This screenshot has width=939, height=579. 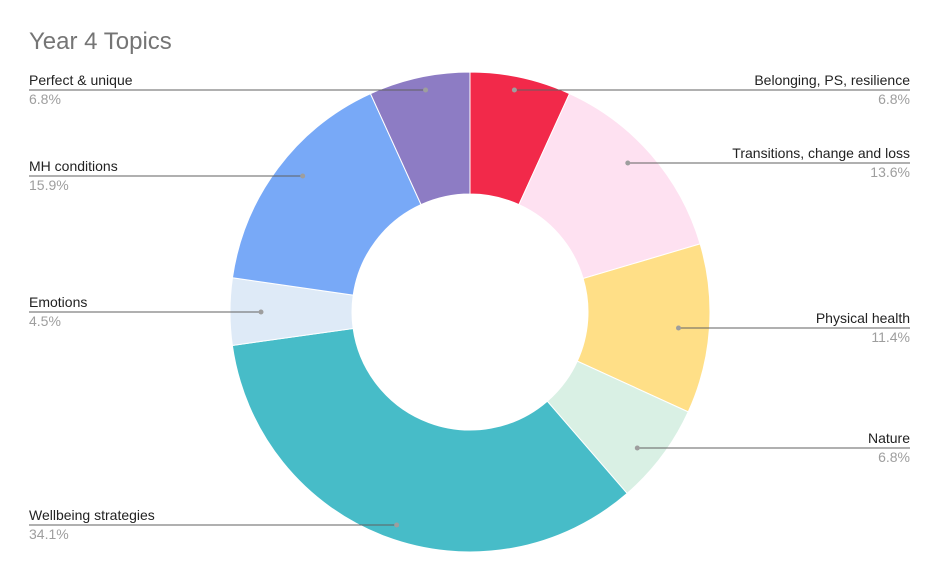 What do you see at coordinates (889, 438) in the screenshot?
I see `slice-label: Nature` at bounding box center [889, 438].